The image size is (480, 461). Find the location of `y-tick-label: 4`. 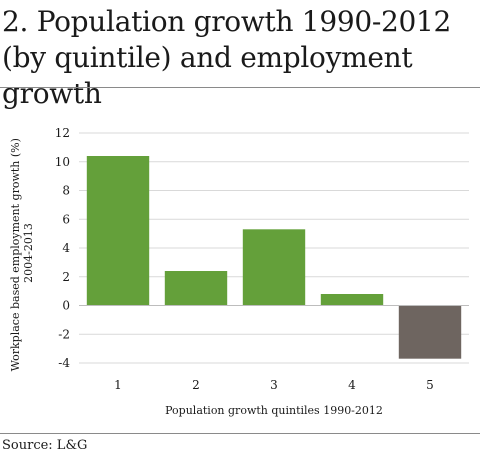

y-tick-label: 4 is located at coordinates (66, 248).